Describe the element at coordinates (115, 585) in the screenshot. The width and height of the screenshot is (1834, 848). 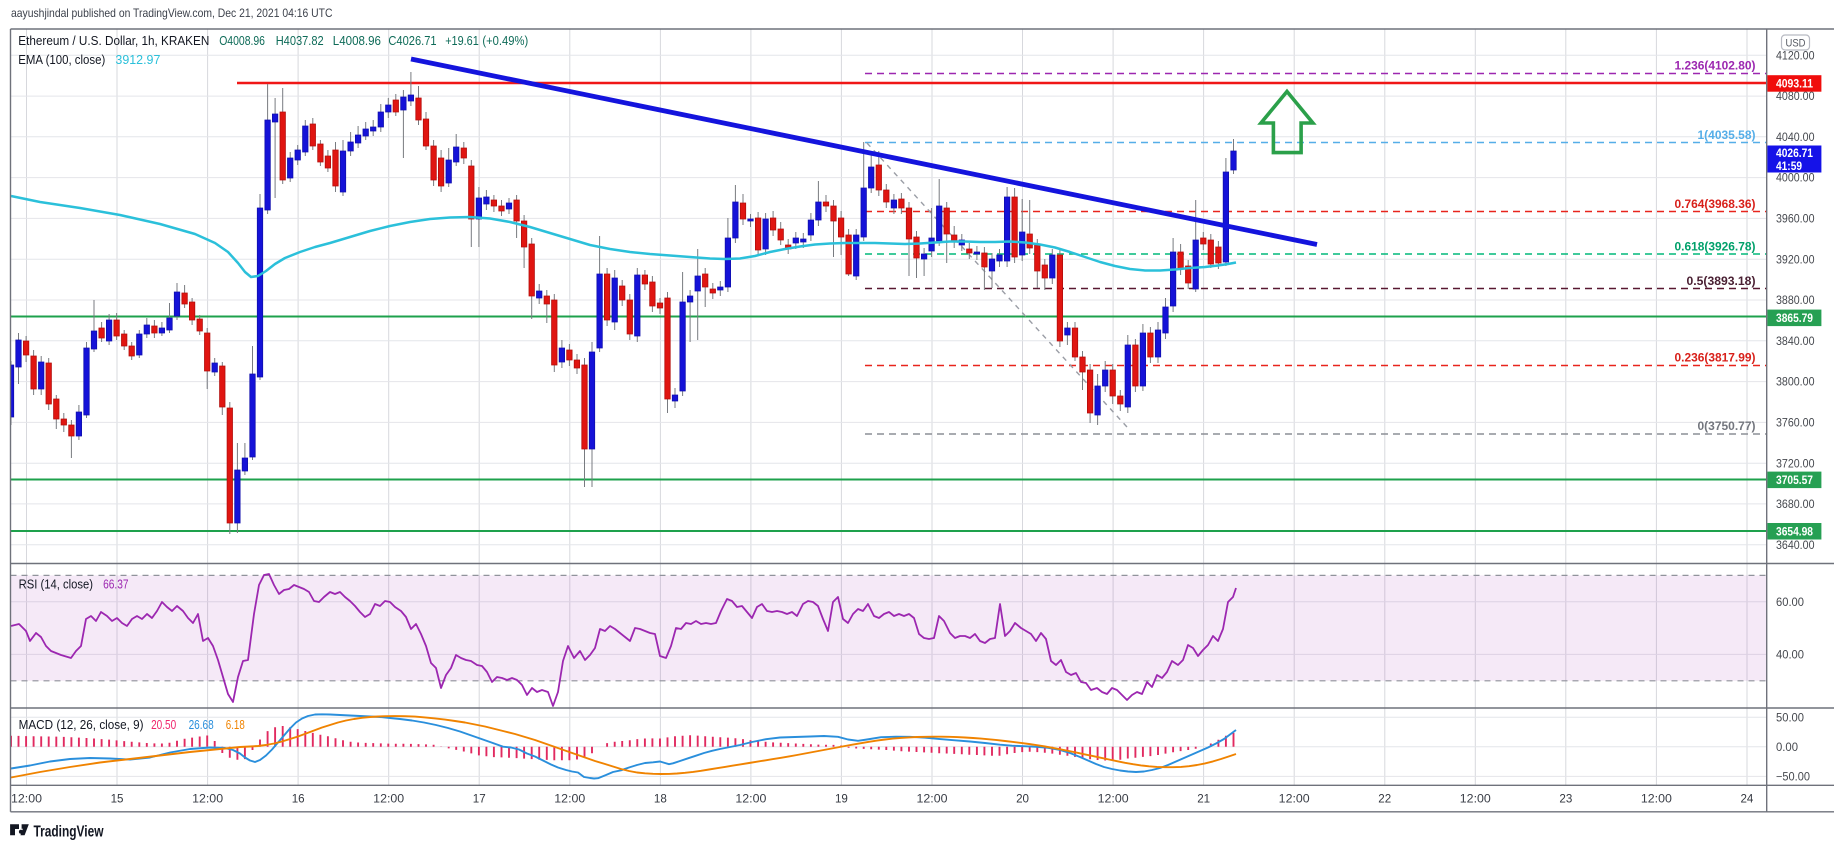
I see `svg-text: 66.37` at that location.